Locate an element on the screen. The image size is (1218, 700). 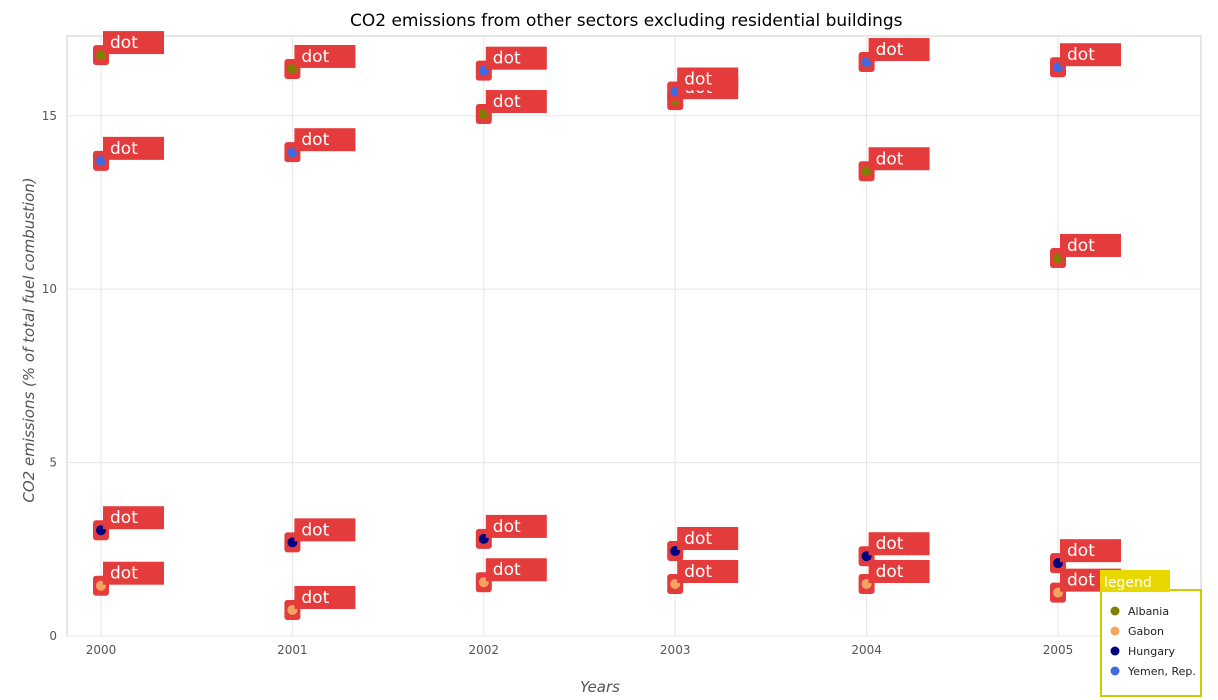
legend: legend Albania Gabon Hungary Yemen, Rep. is located at coordinates (1151, 633).